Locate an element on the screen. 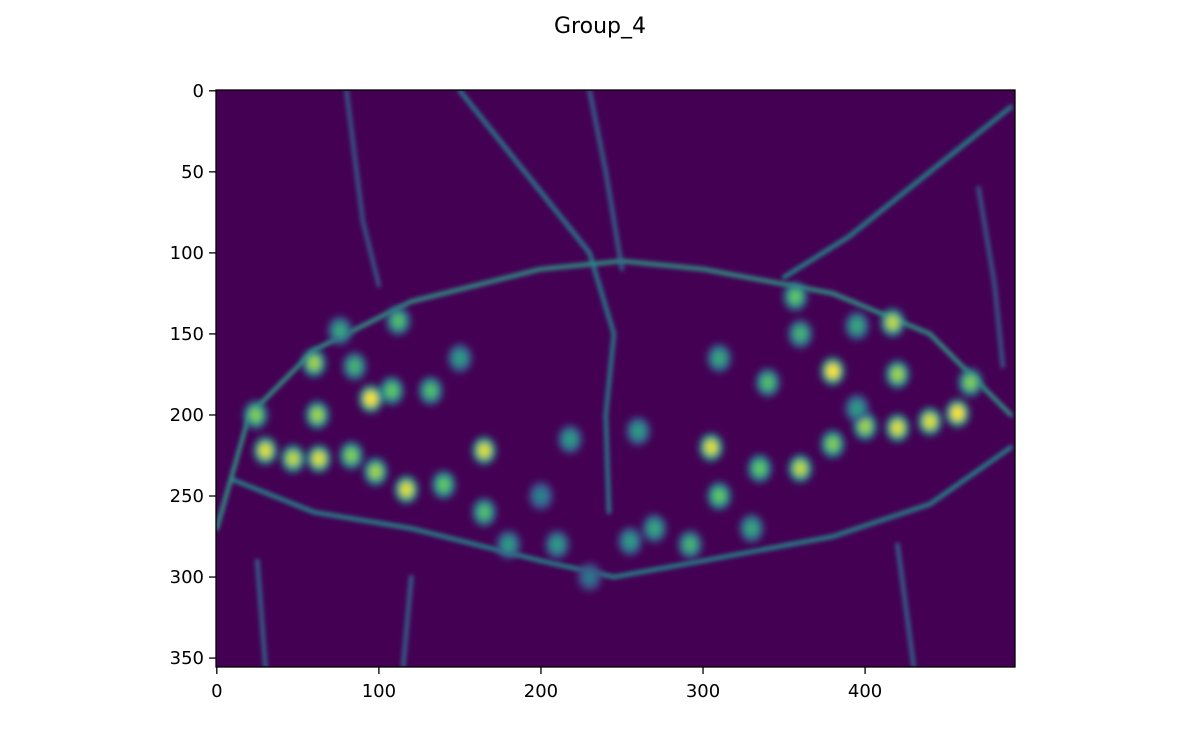  x-tick-label: 100 is located at coordinates (379, 691).